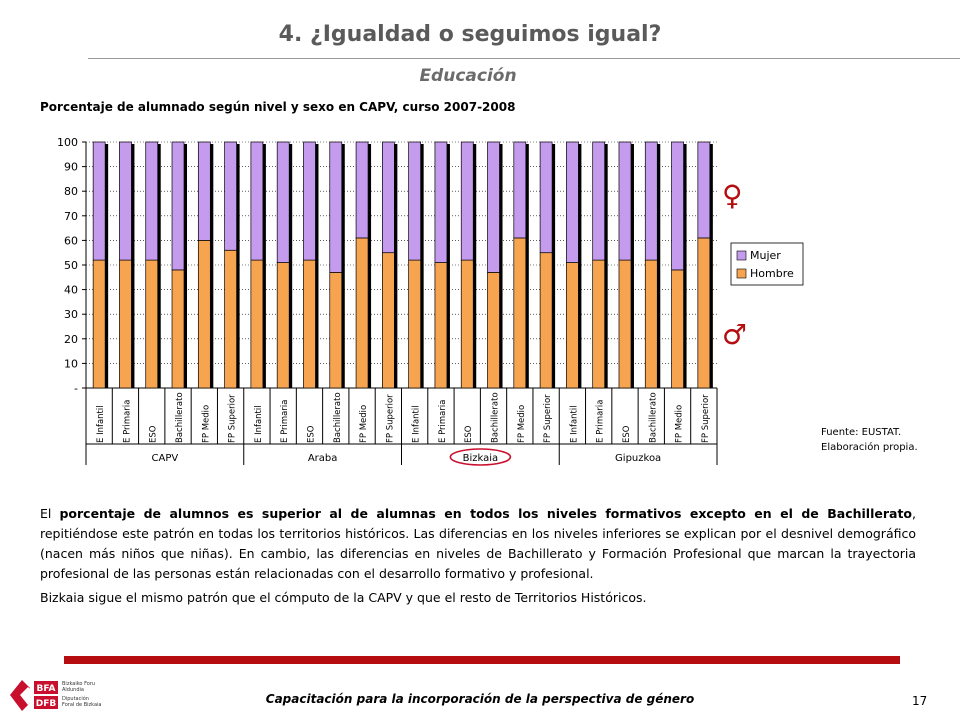  Describe the element at coordinates (741, 273) in the screenshot. I see `legend-swatch-hombre` at that location.